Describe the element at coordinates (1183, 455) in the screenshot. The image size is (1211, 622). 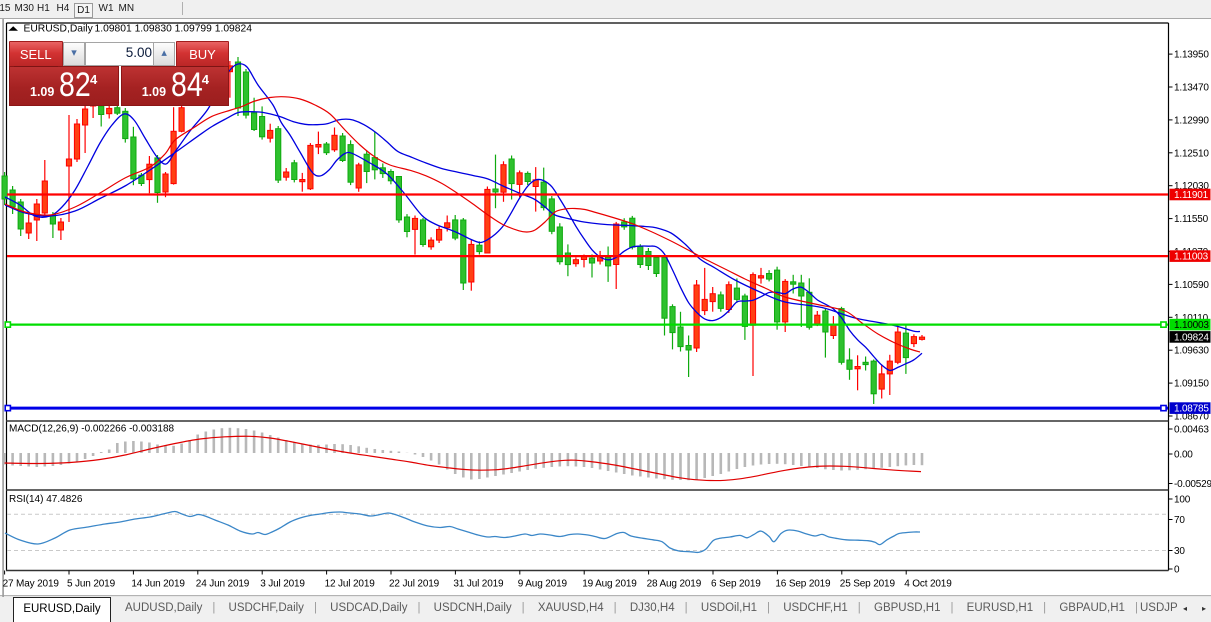
I see `svg-text: 0.00` at that location.